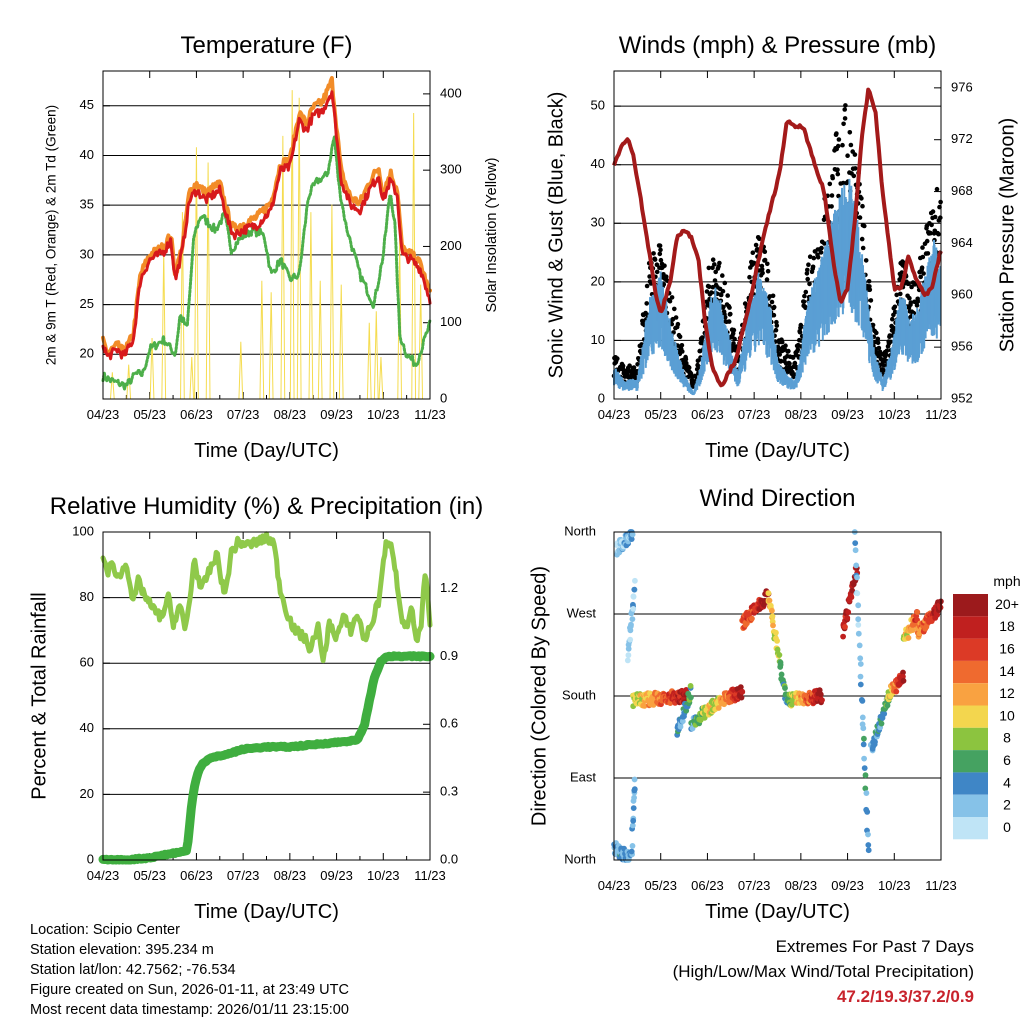 The width and height of the screenshot is (1024, 1024). What do you see at coordinates (777, 45) in the screenshot?
I see `wind-title: Winds (mph) & Pressure (mb)` at bounding box center [777, 45].